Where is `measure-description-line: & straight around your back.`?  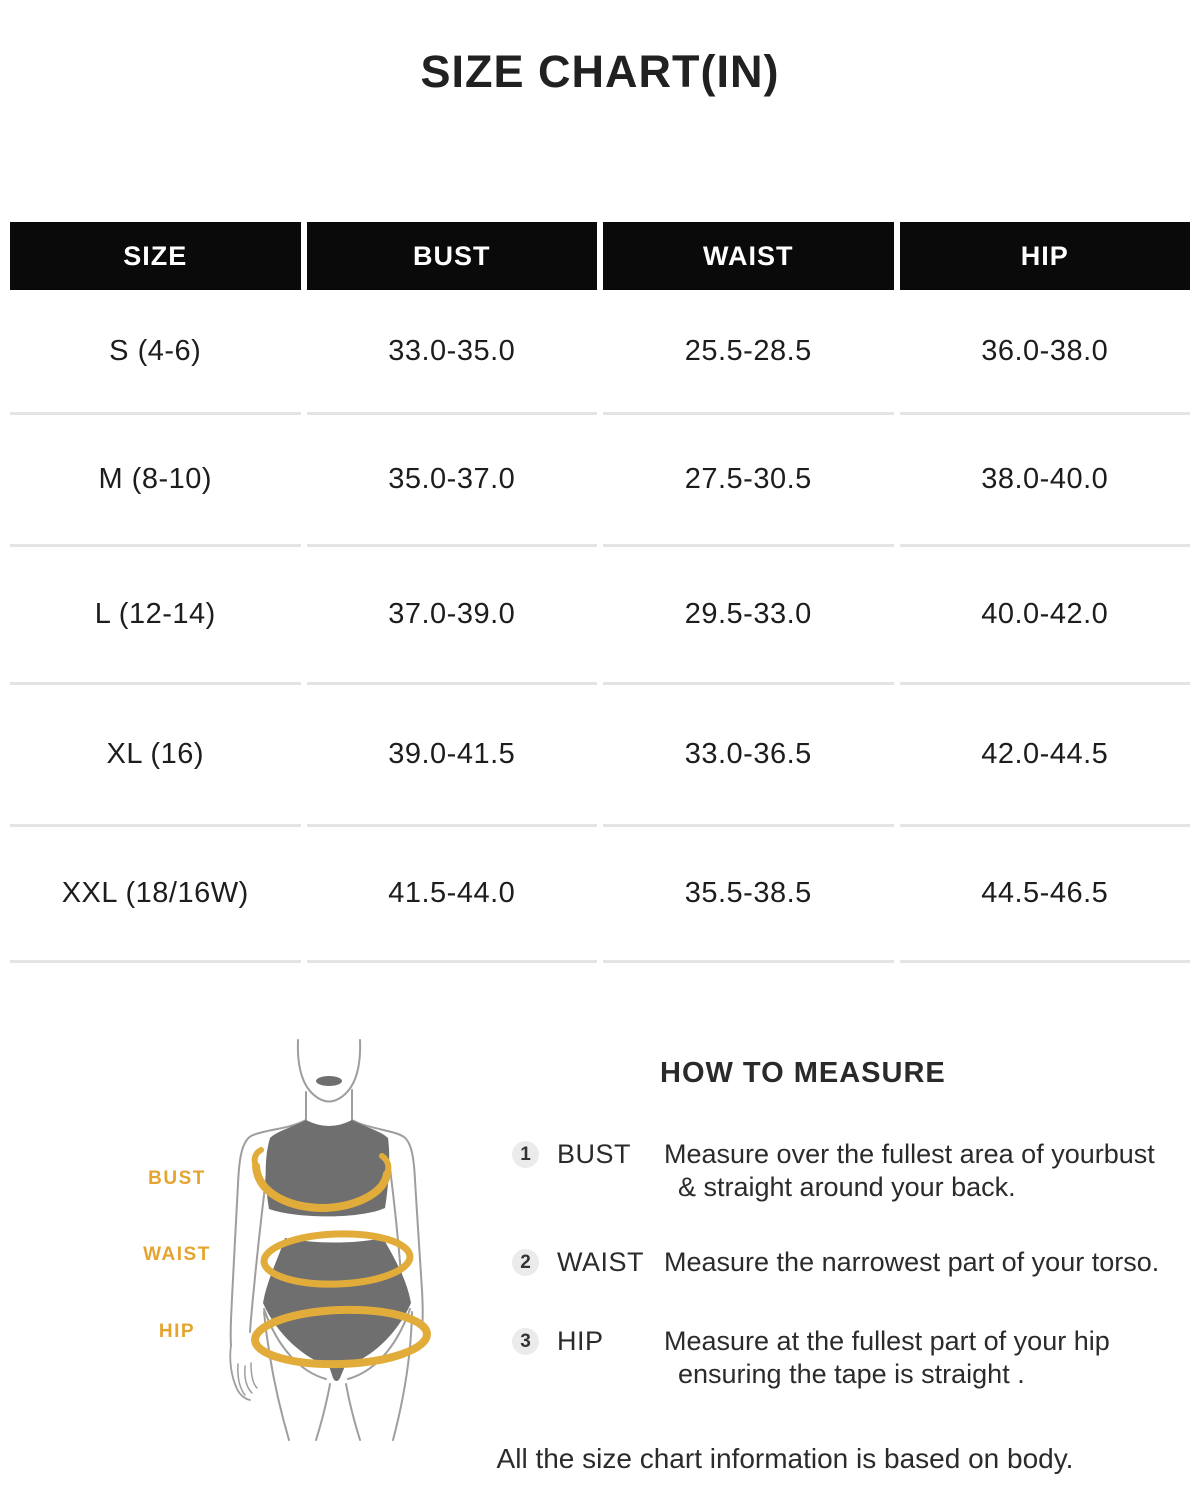 measure-description-line: & straight around your back. is located at coordinates (847, 1187).